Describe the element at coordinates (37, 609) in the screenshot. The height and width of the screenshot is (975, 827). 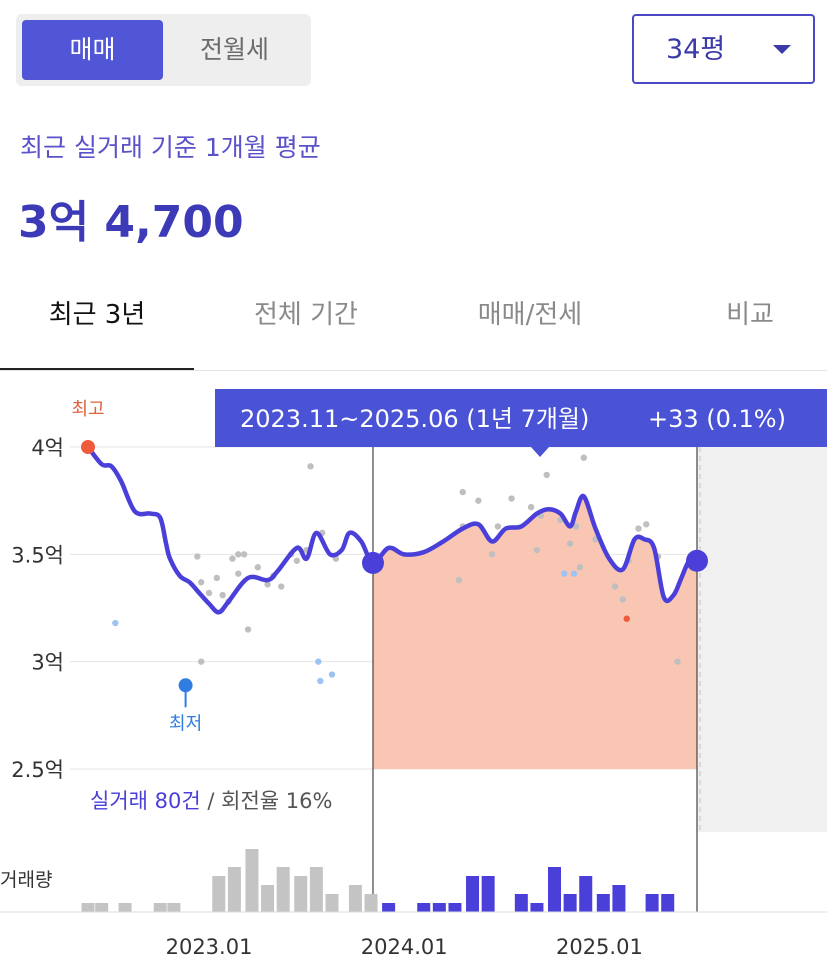
I see `y-axis: 4억 3.5억 3억 2.5억` at that location.